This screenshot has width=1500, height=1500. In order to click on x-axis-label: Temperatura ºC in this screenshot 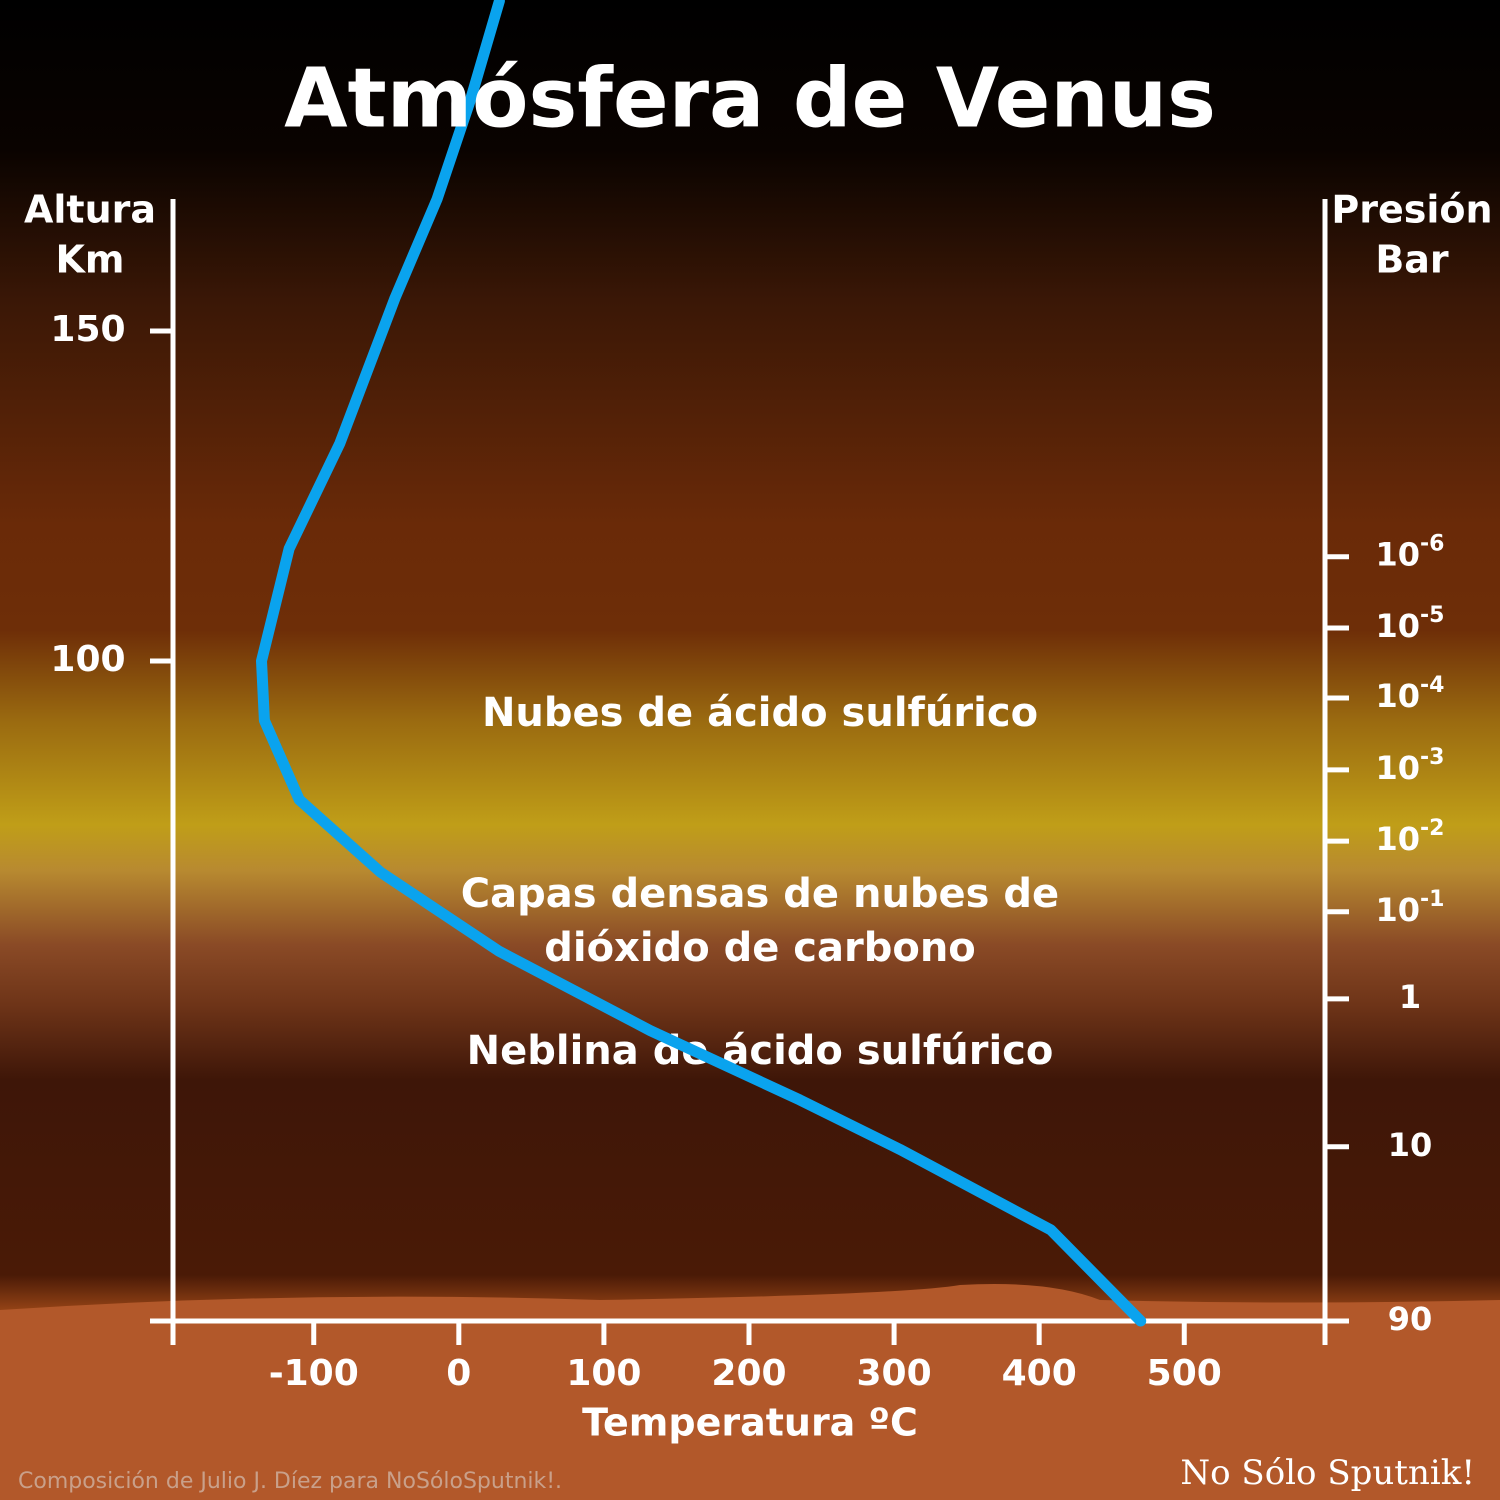, I will do `click(750, 1423)`.